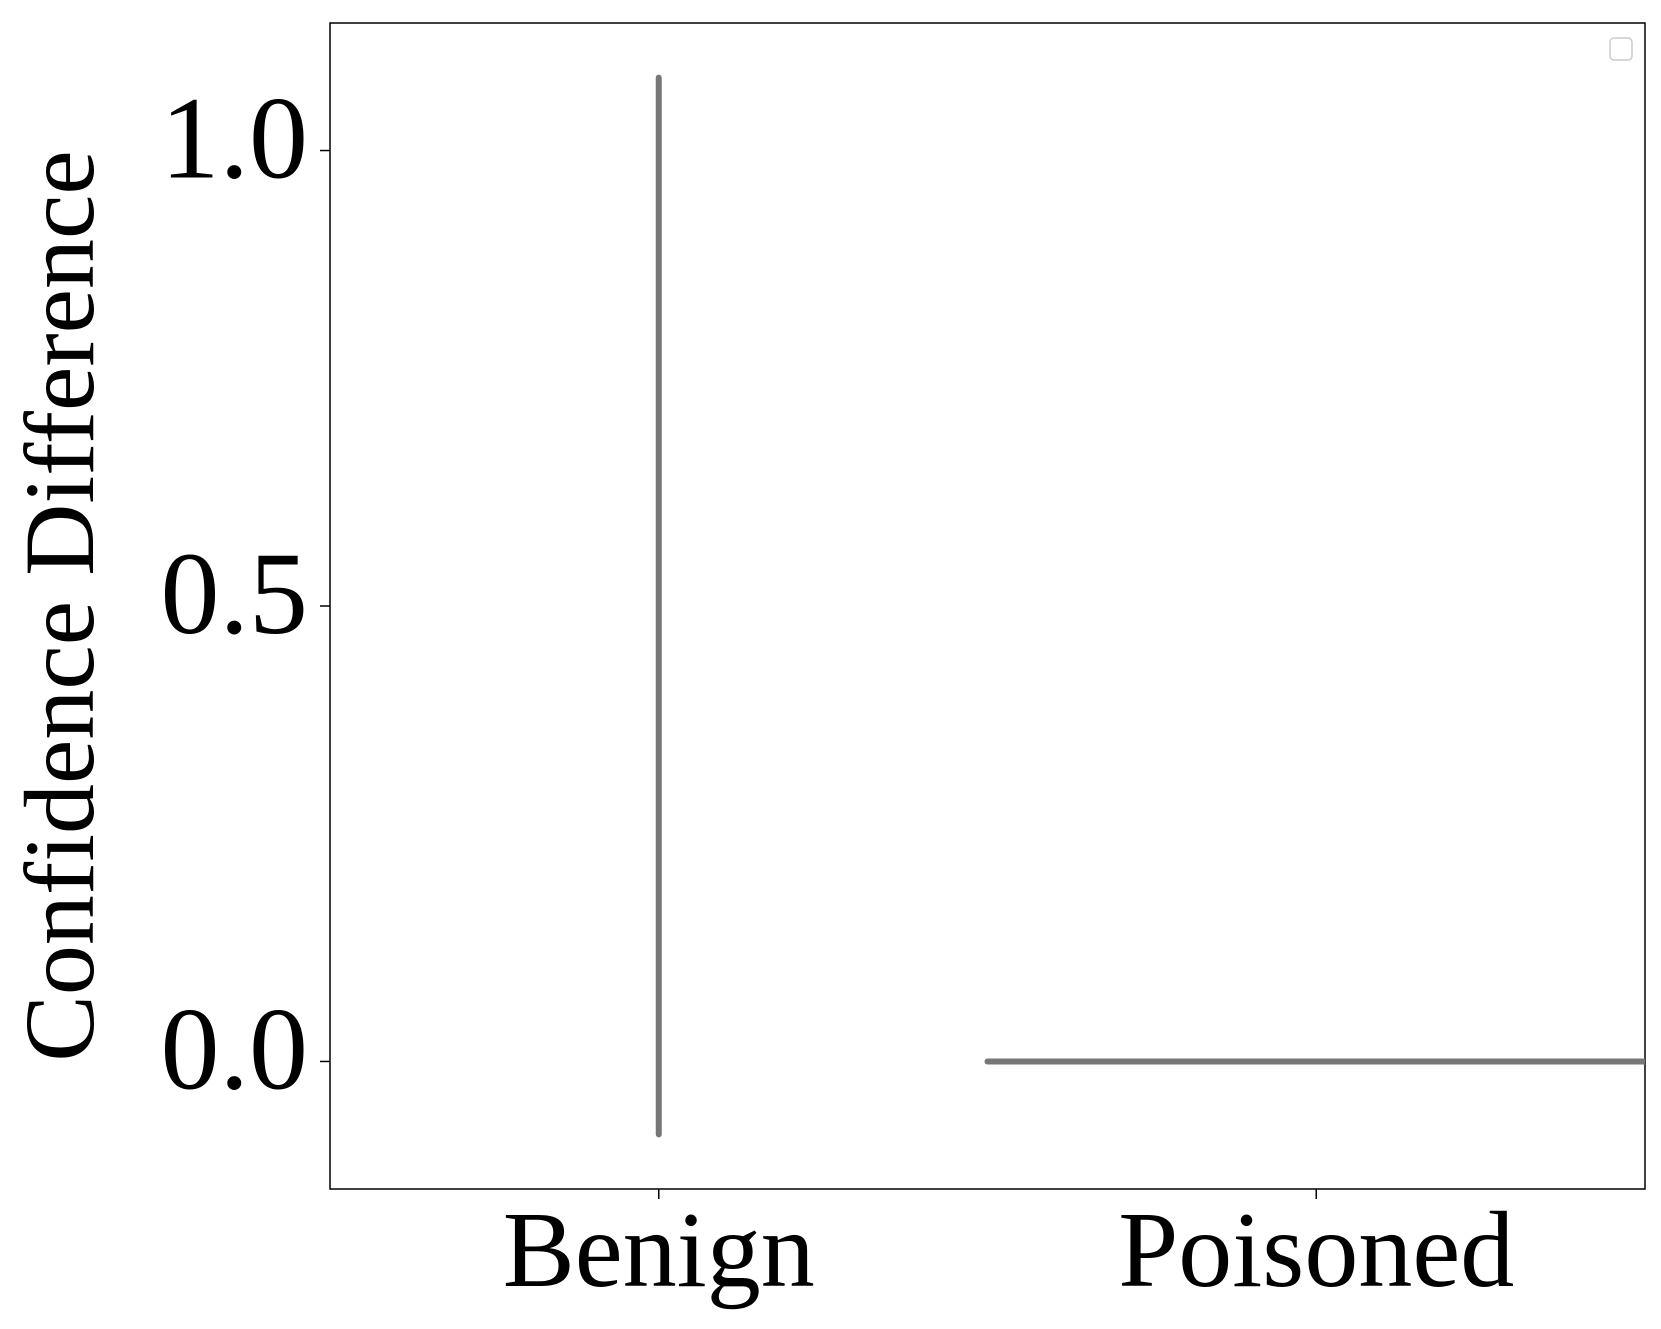 Image resolution: width=1661 pixels, height=1329 pixels. I want to click on y-tick-label: 1.0, so click(235, 138).